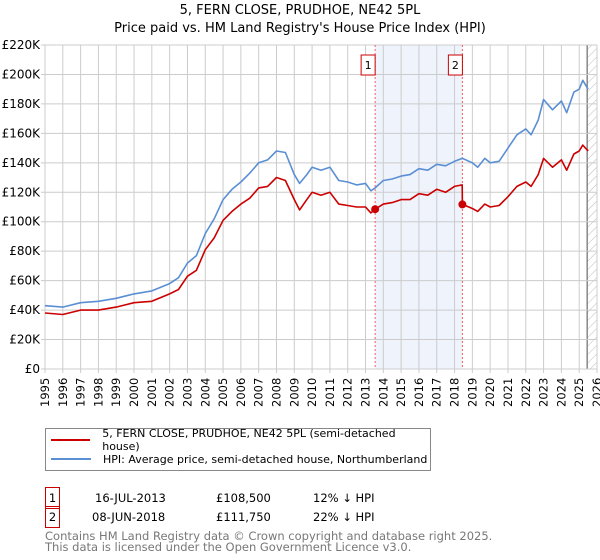 The width and height of the screenshot is (600, 560). I want to click on y-tick-label: £220K, so click(22, 45).